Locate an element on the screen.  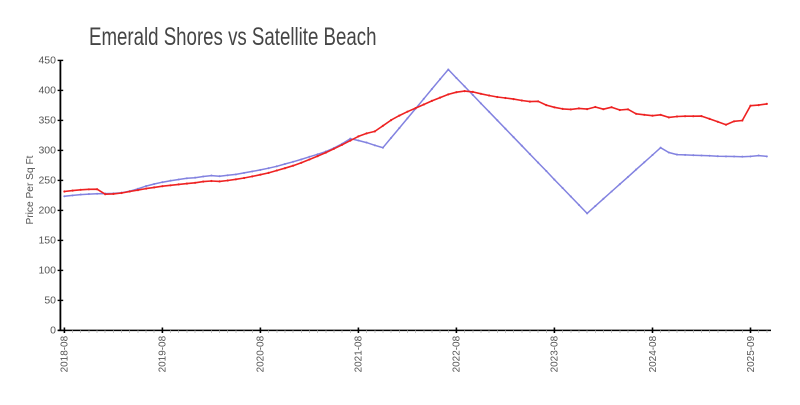
svg-text: 400 is located at coordinates (47, 91).